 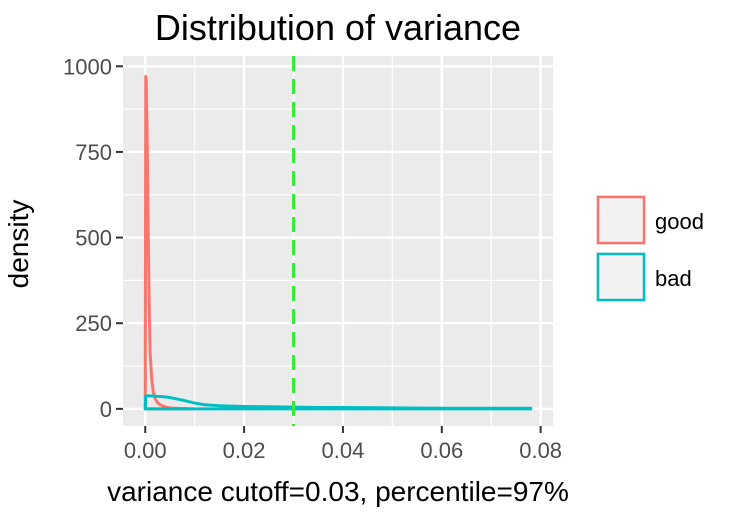 I want to click on y-tick-label: 1000, so click(x=87, y=66).